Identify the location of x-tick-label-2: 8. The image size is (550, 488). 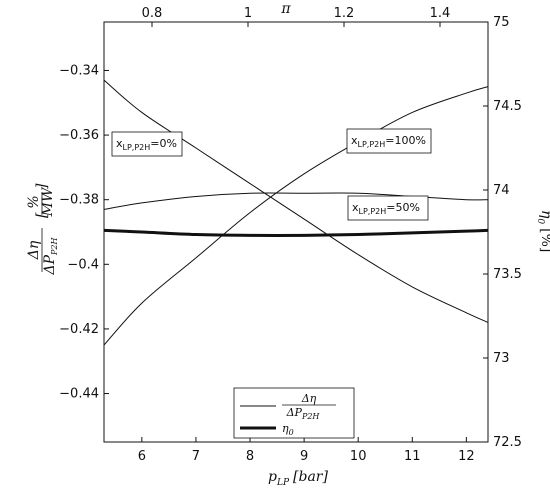
(250, 456).